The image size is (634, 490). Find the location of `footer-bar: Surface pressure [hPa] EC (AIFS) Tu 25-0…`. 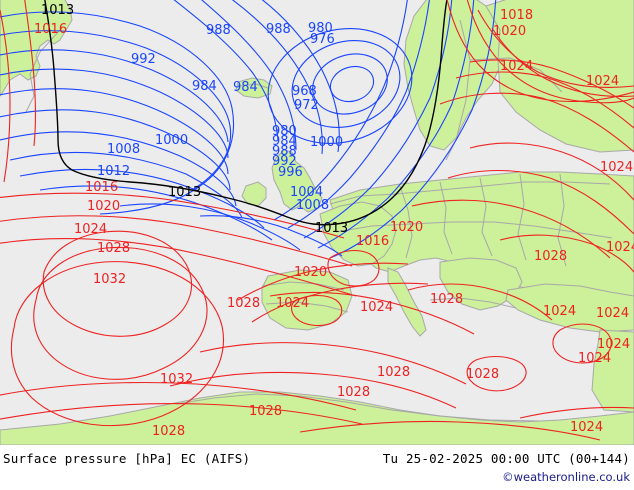

footer-bar: Surface pressure [hPa] EC (AIFS) Tu 25-0… is located at coordinates (317, 467).